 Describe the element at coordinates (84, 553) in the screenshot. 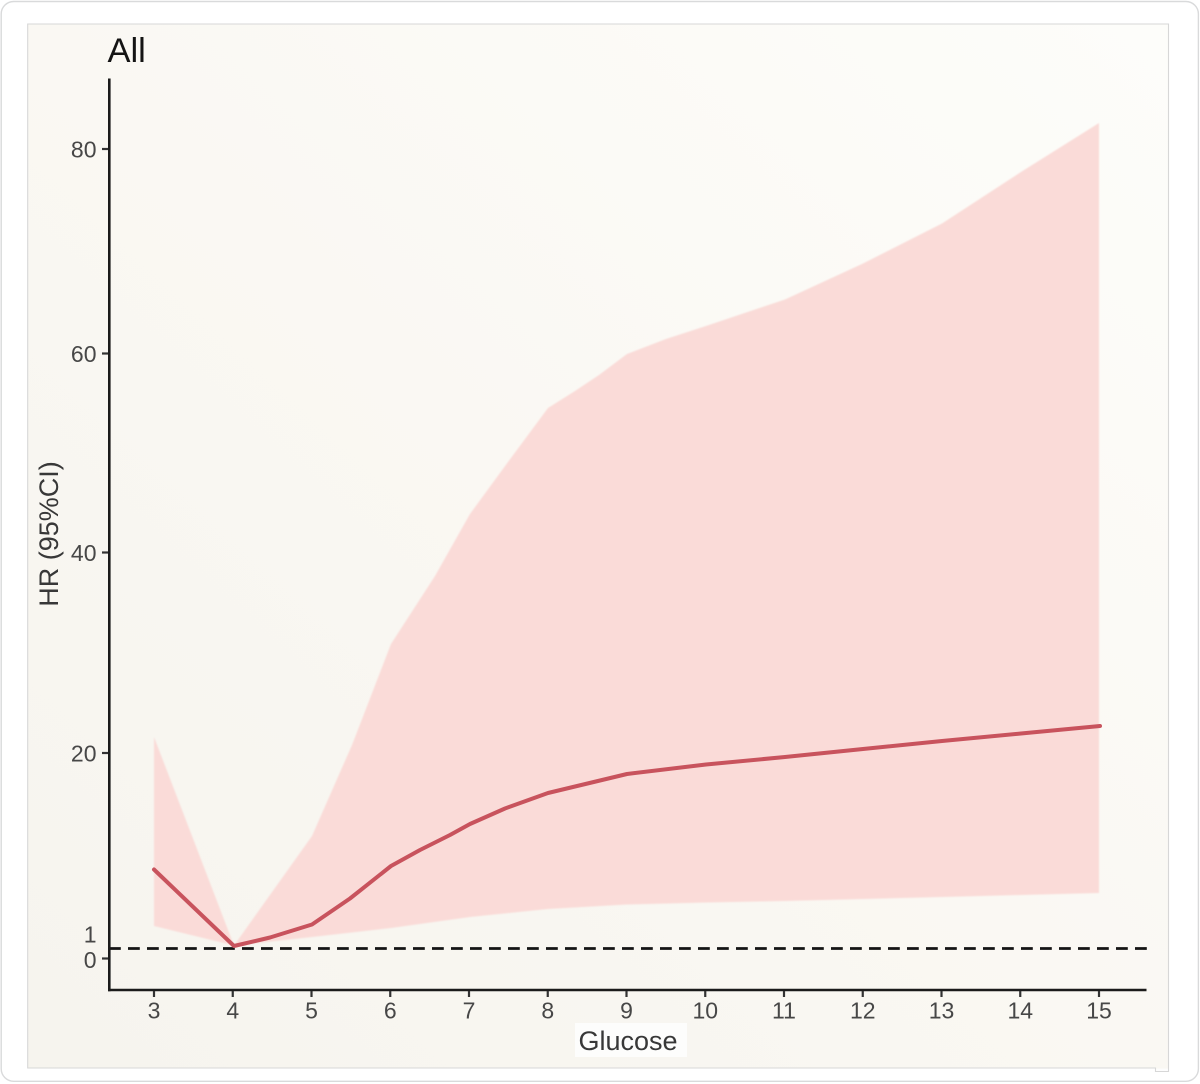

I see `svg-text: 40` at that location.